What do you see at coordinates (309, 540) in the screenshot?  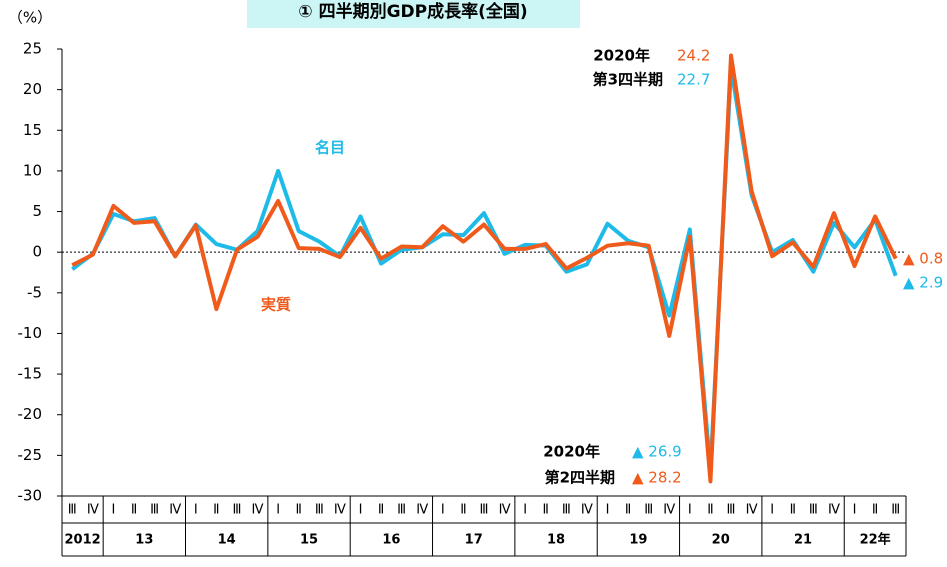 I see `year-label: 15` at bounding box center [309, 540].